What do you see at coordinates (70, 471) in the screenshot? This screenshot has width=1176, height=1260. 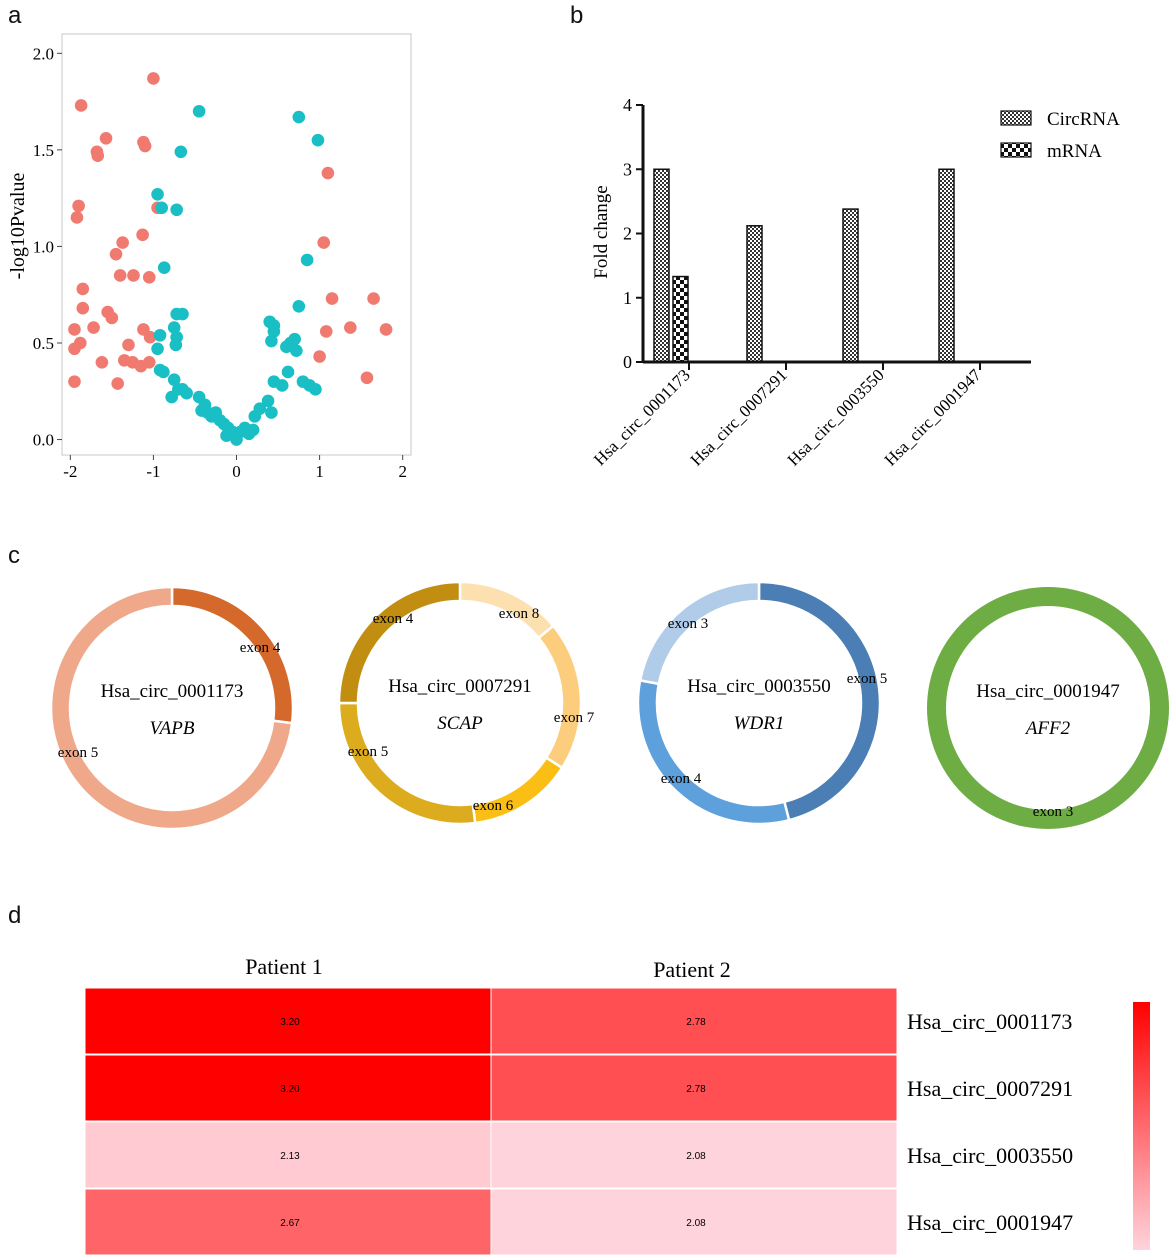 I see `volcano-xtick-label-0: -2` at bounding box center [70, 471].